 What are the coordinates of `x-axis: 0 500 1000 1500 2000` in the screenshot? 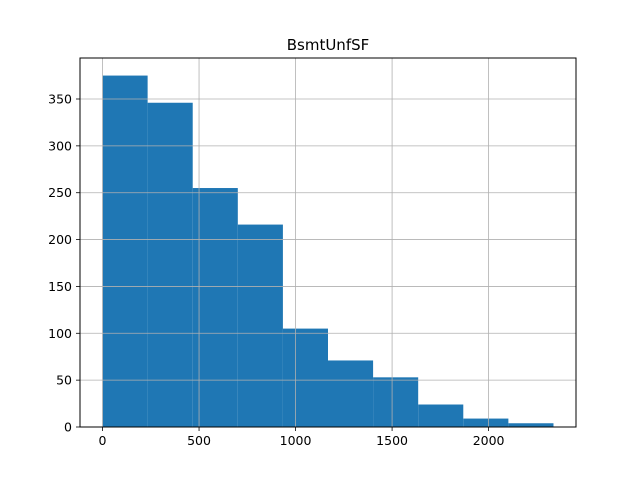 It's located at (302, 437).